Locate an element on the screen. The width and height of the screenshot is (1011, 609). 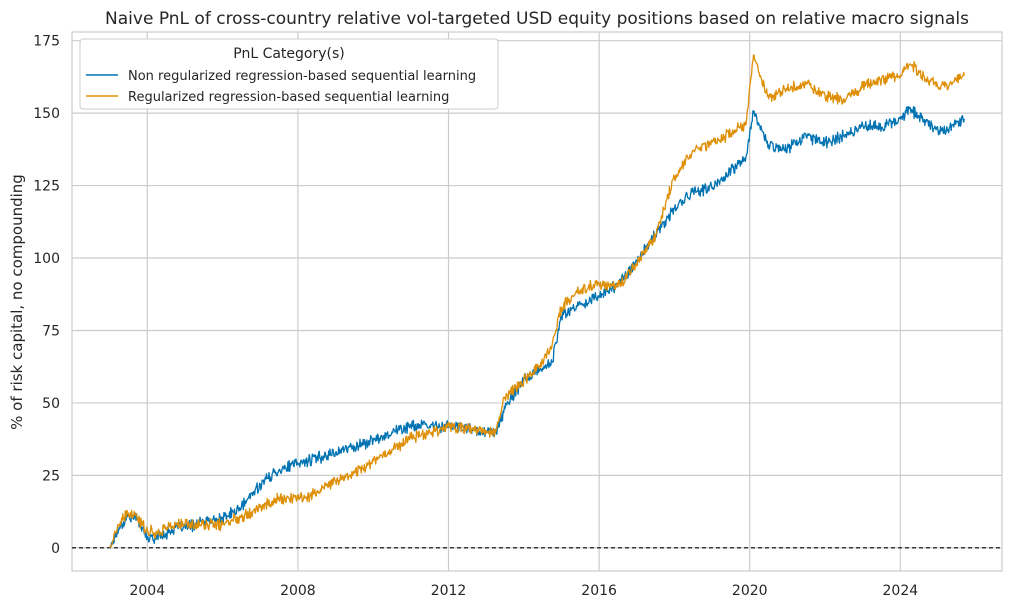
y-tick-label: 150 is located at coordinates (46, 114).